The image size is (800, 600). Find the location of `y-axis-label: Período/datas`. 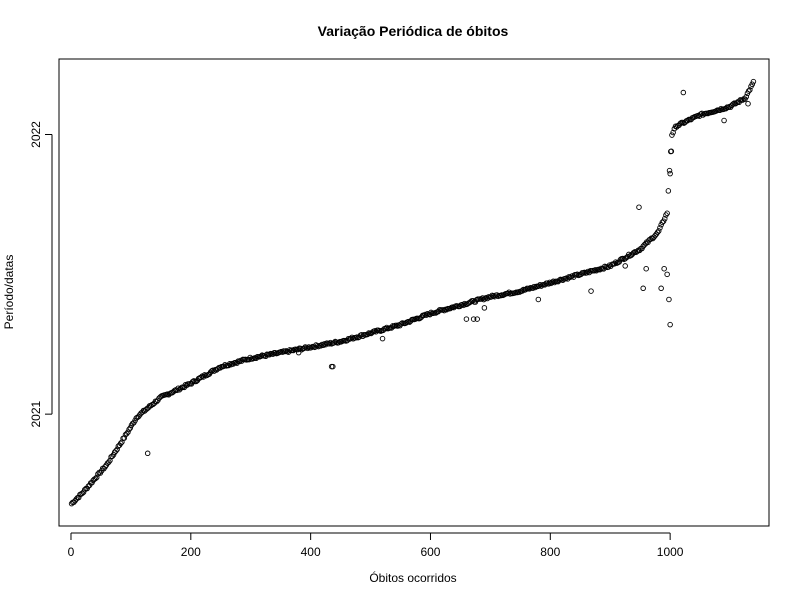

y-axis-label: Período/datas is located at coordinates (9, 292).